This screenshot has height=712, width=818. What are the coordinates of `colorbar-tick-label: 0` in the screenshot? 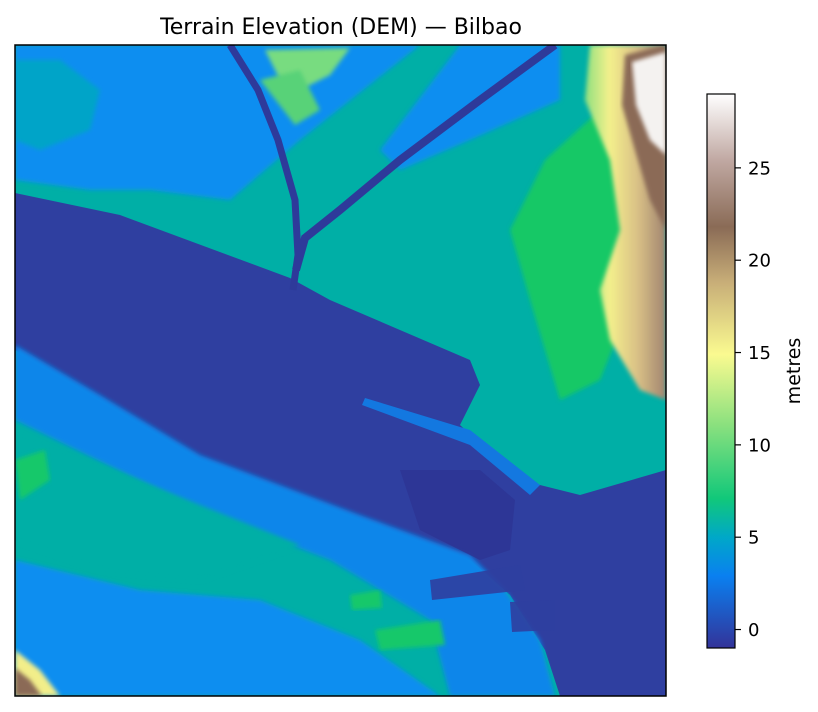 It's located at (753, 630).